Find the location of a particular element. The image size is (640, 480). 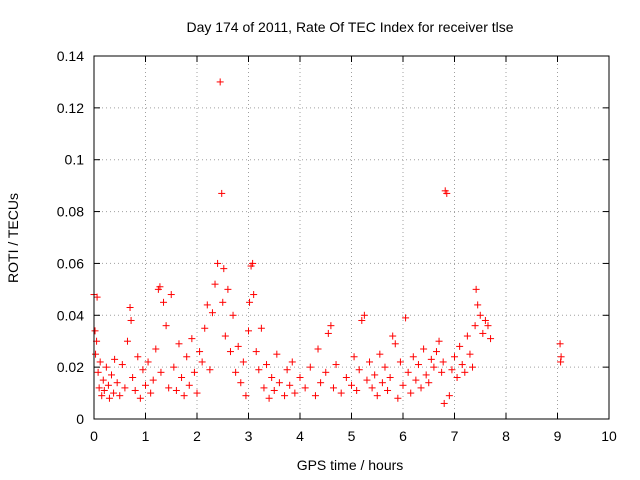

y-tick-label: 0.1 is located at coordinates (75, 160).